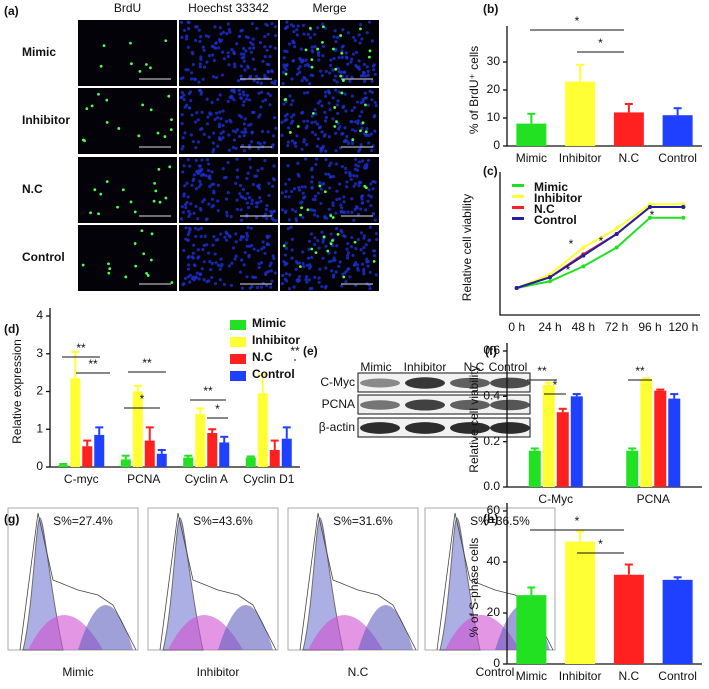 This screenshot has width=709, height=689. Describe the element at coordinates (491, 396) in the screenshot. I see `y-tick-label: 0.4` at that location.